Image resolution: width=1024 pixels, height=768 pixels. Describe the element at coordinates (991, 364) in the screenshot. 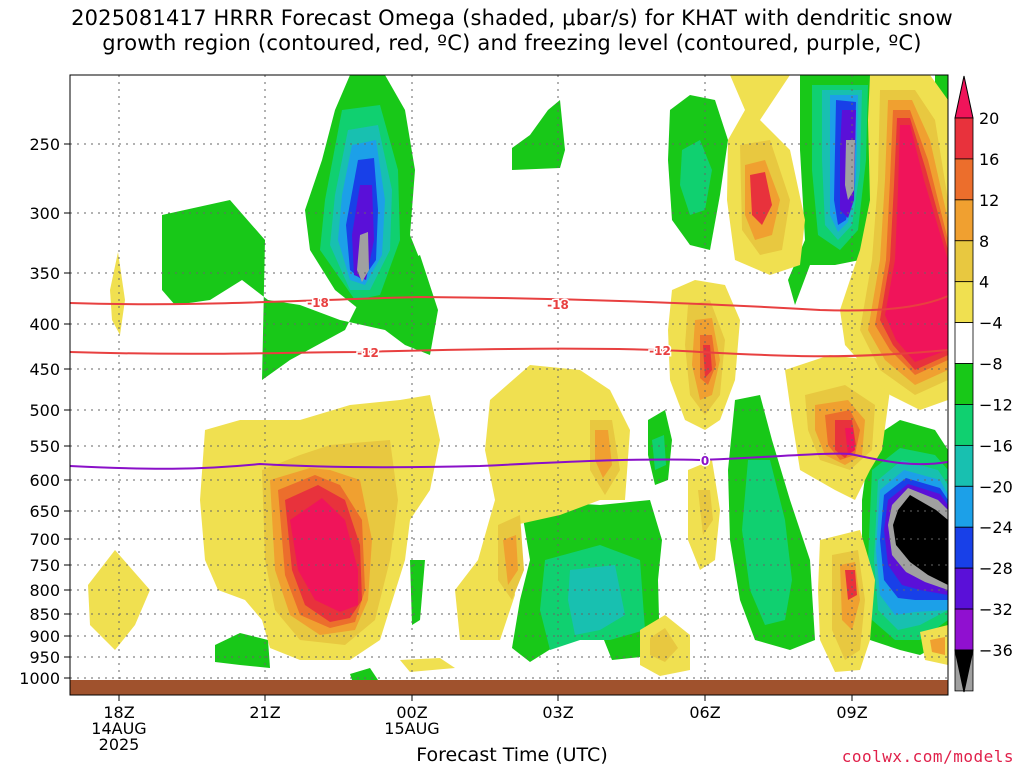

I see `colorbar-label: −8` at that location.